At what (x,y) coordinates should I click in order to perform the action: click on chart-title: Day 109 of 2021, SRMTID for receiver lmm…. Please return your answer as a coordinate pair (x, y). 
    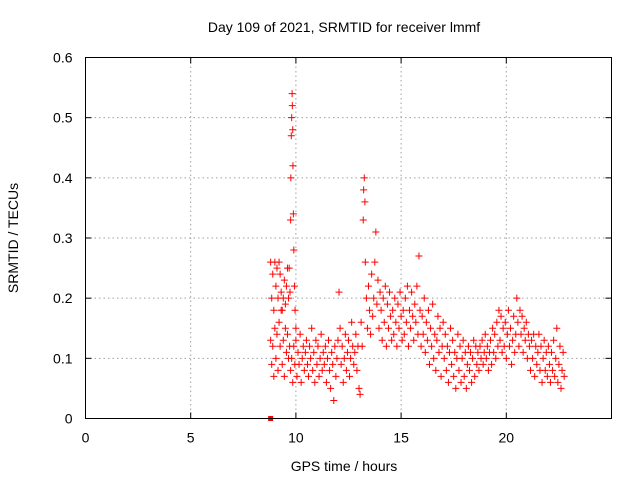
    Looking at the image, I should click on (344, 27).